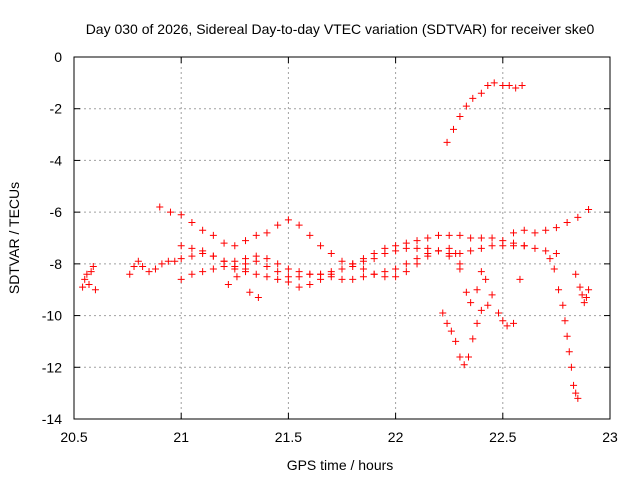 The width and height of the screenshot is (640, 480). What do you see at coordinates (73, 437) in the screenshot?
I see `x-tick-label: 20.5` at bounding box center [73, 437].